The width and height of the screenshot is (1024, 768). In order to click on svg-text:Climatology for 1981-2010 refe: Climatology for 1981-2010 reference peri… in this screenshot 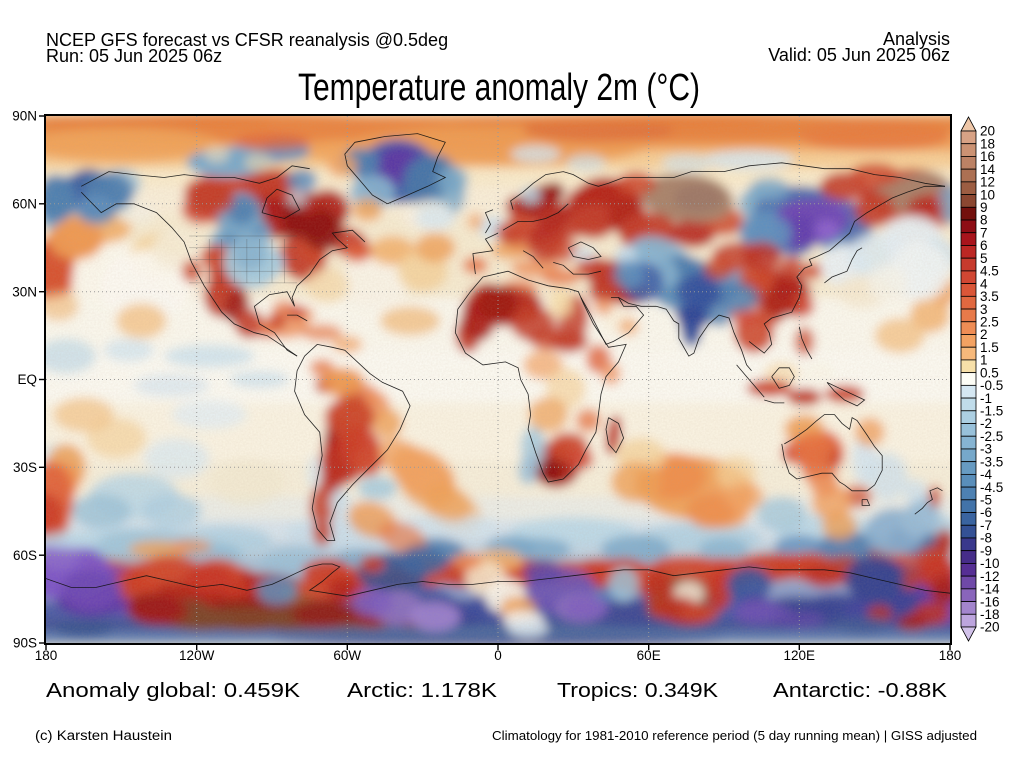, I will do `click(734, 735)`.